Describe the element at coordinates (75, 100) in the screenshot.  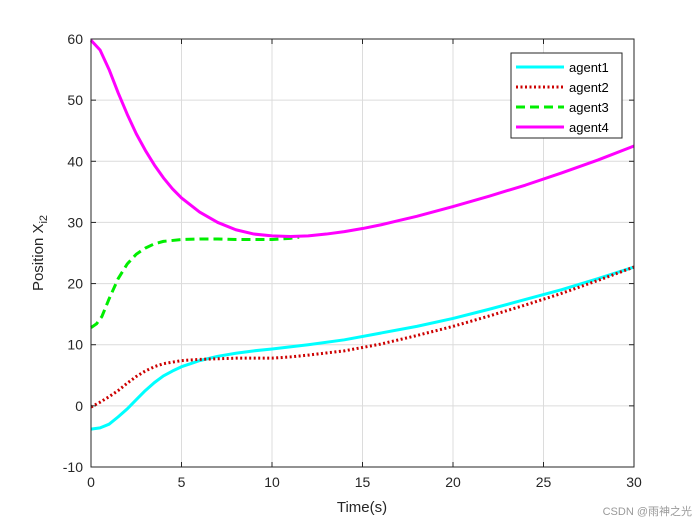
I see `y-tick-label: 50` at that location.